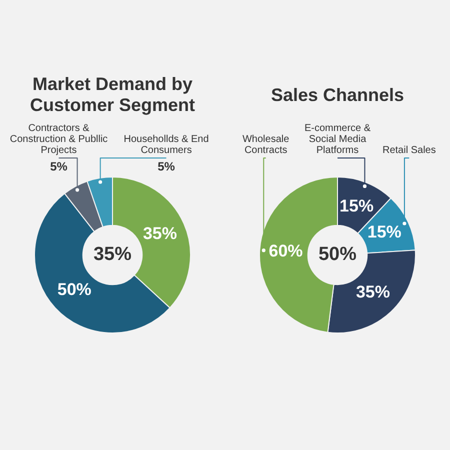  Describe the element at coordinates (74, 289) in the screenshot. I see `data-label: 50%` at that location.